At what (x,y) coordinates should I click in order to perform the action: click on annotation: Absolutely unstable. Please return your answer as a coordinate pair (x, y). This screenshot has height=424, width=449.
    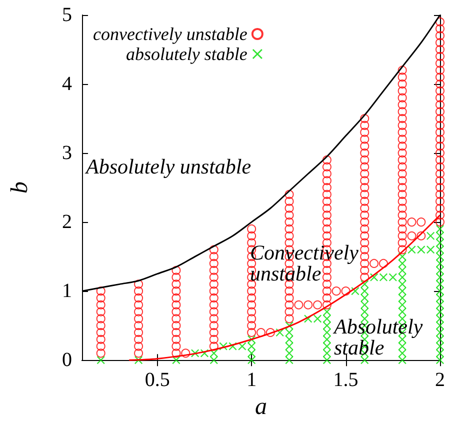
    Looking at the image, I should click on (168, 166).